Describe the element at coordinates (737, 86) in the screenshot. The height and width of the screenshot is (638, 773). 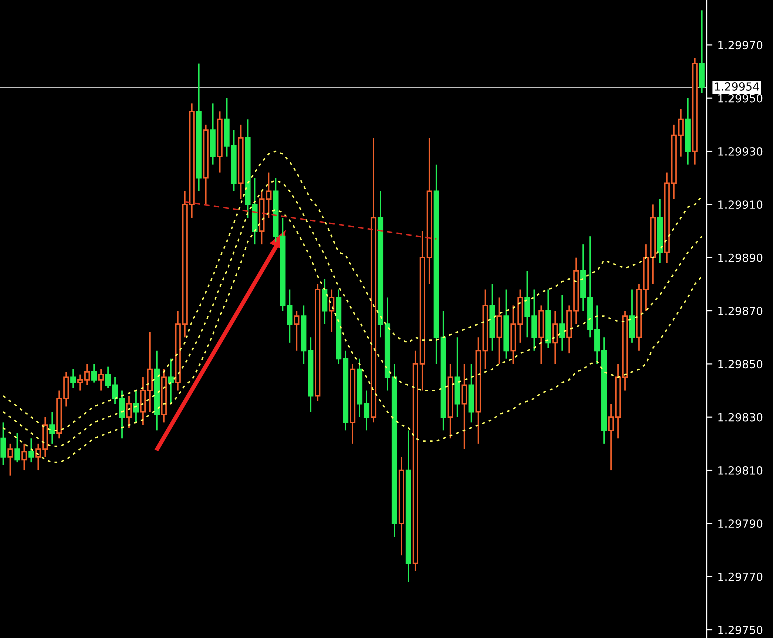
I see `ref-line-label: 1.29954` at that location.